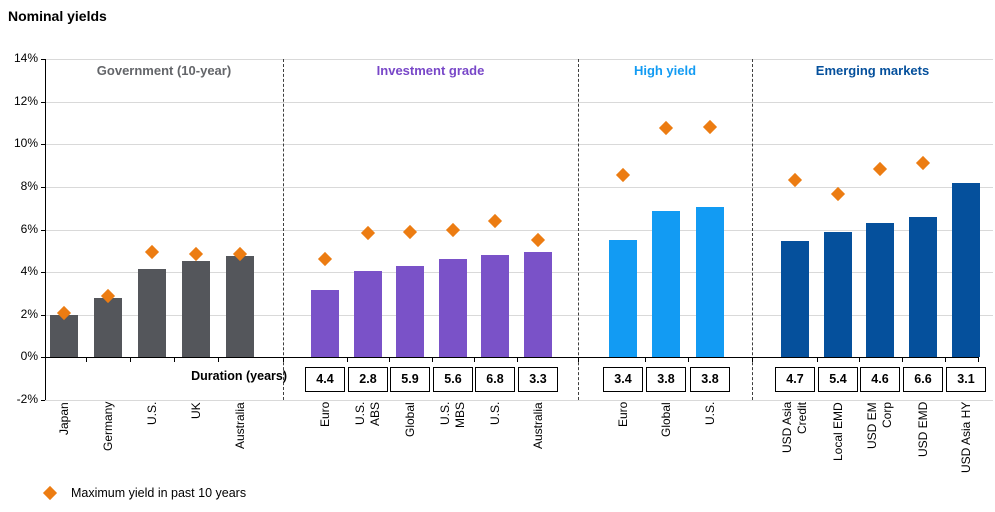 This screenshot has height=512, width=995. I want to click on chart-title: Nominal yields, so click(57, 16).